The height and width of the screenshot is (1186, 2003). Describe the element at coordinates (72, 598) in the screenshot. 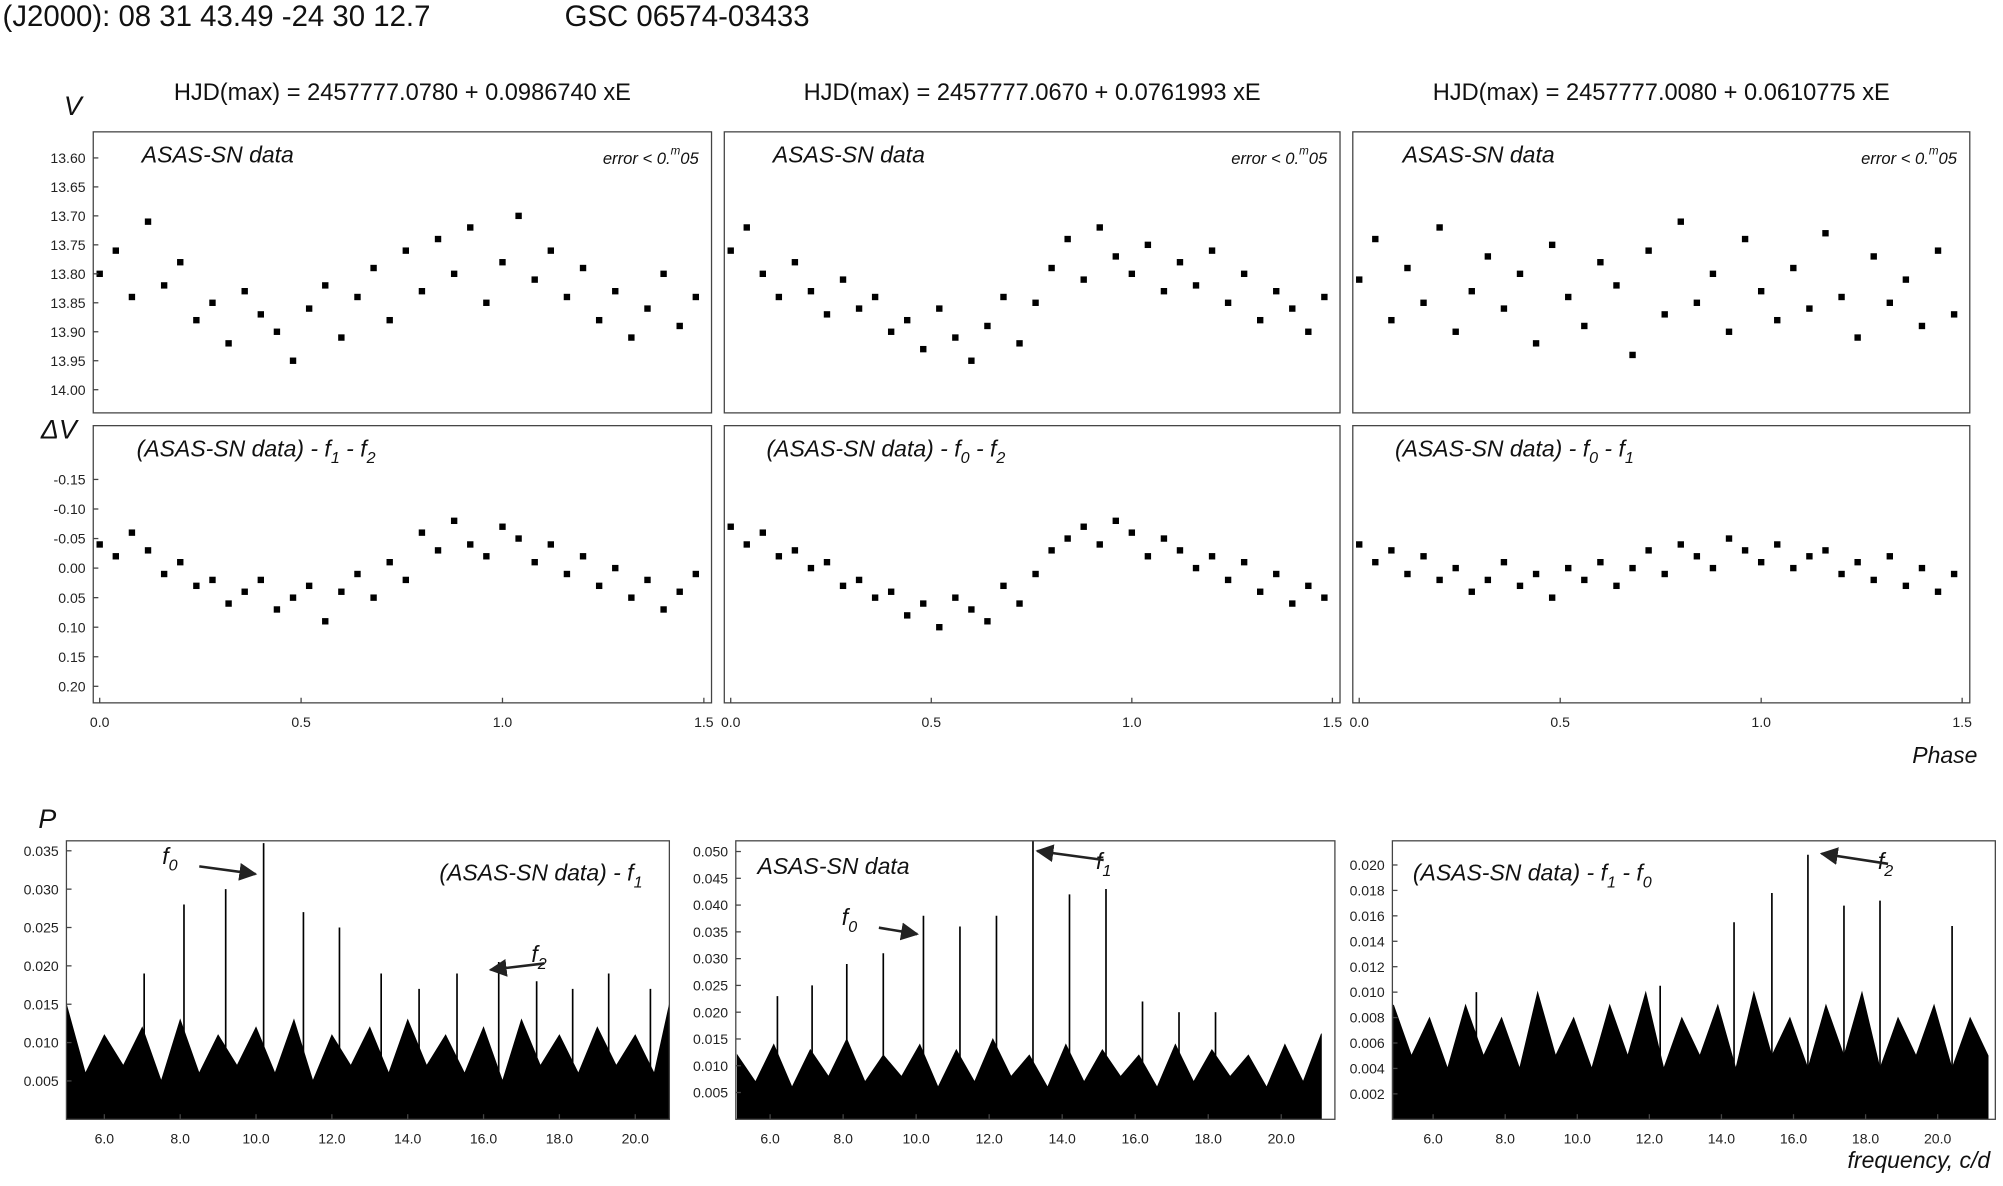

I see `y-tick-label: 0.05` at that location.